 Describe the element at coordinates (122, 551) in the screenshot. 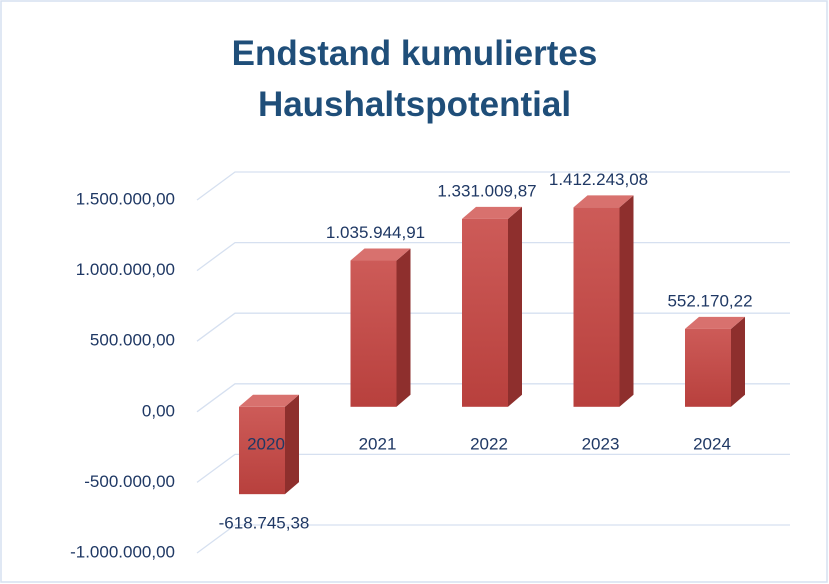

I see `y-tick-label: -1.000.000,00` at that location.